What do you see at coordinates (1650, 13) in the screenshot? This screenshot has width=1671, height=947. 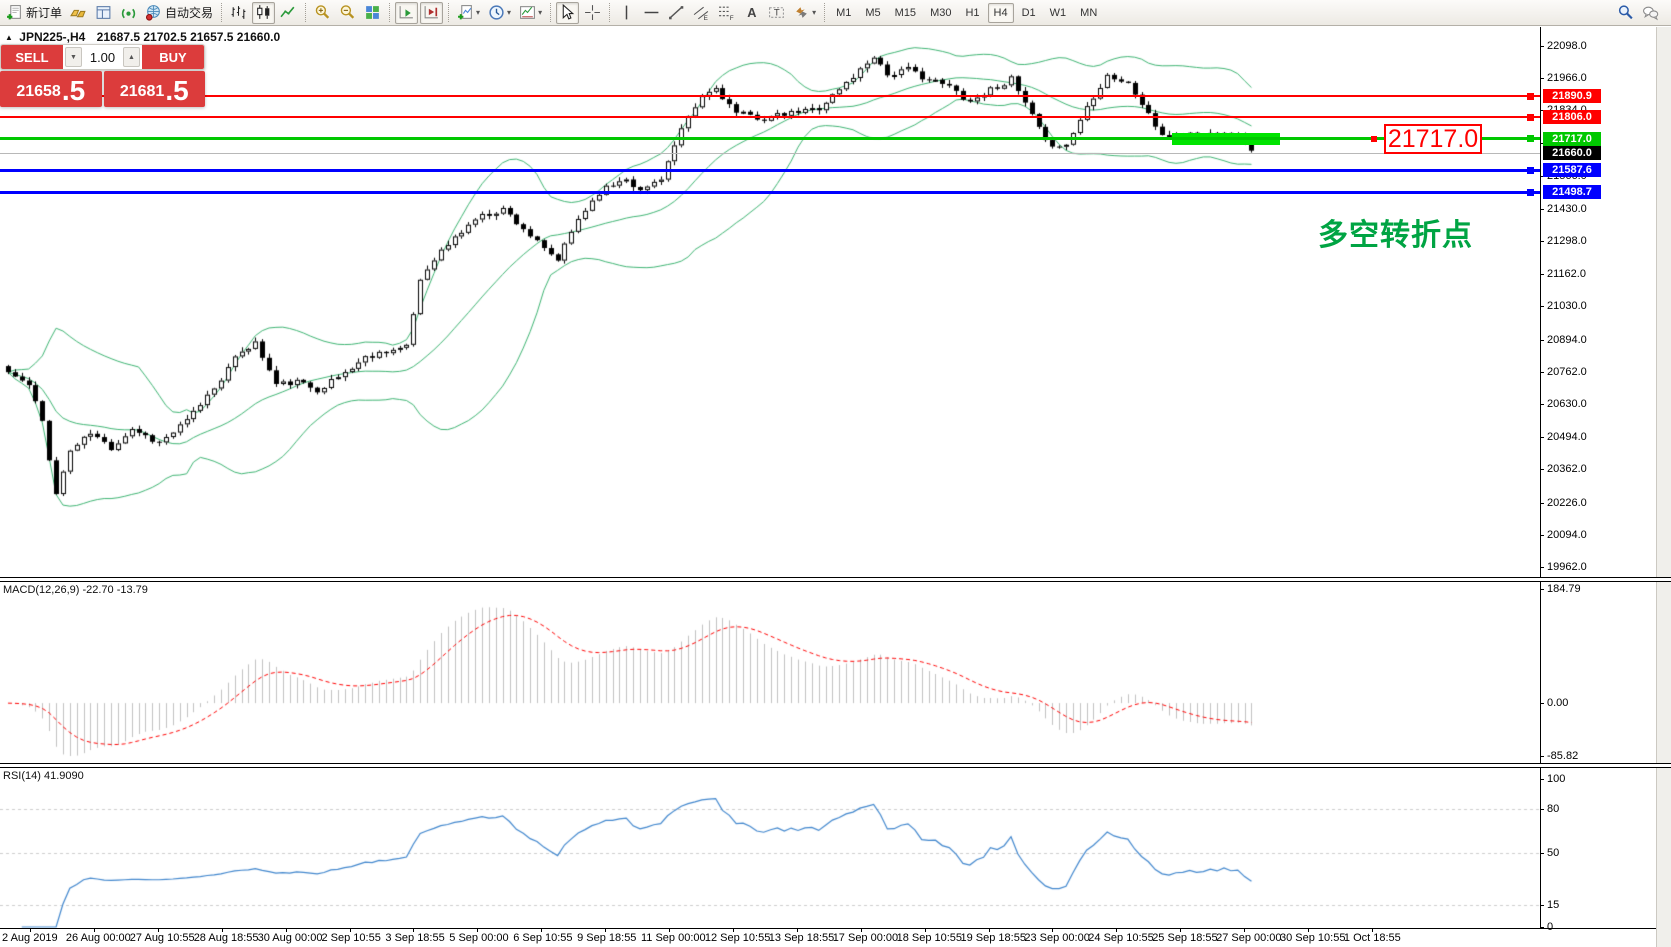 I see `chat-button` at bounding box center [1650, 13].